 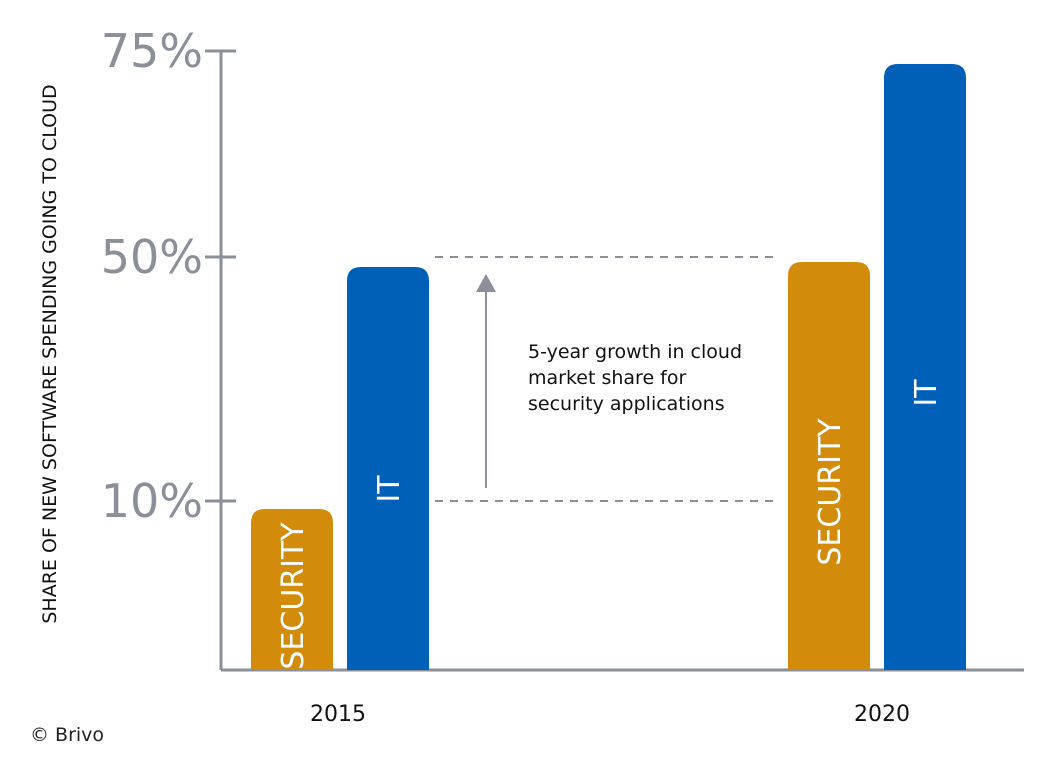 I want to click on bar-security-2015, so click(x=292, y=589).